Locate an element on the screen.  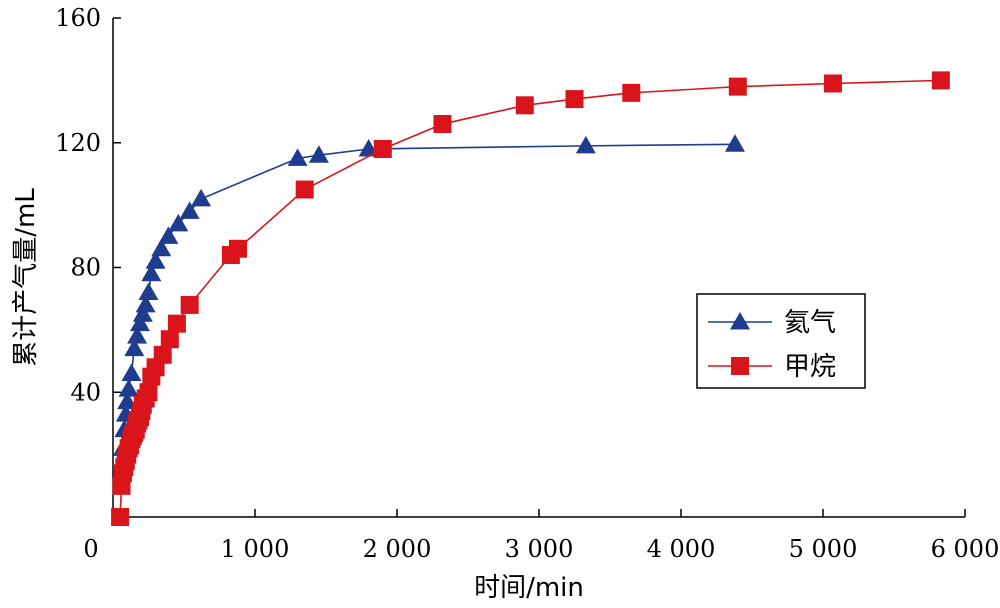
x-axis-label: 时间/min is located at coordinates (529, 588).